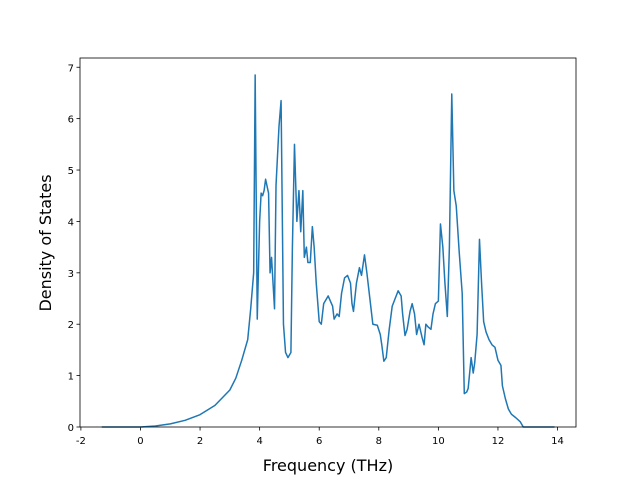  Describe the element at coordinates (71, 428) in the screenshot. I see `y-tick-label: 0` at that location.